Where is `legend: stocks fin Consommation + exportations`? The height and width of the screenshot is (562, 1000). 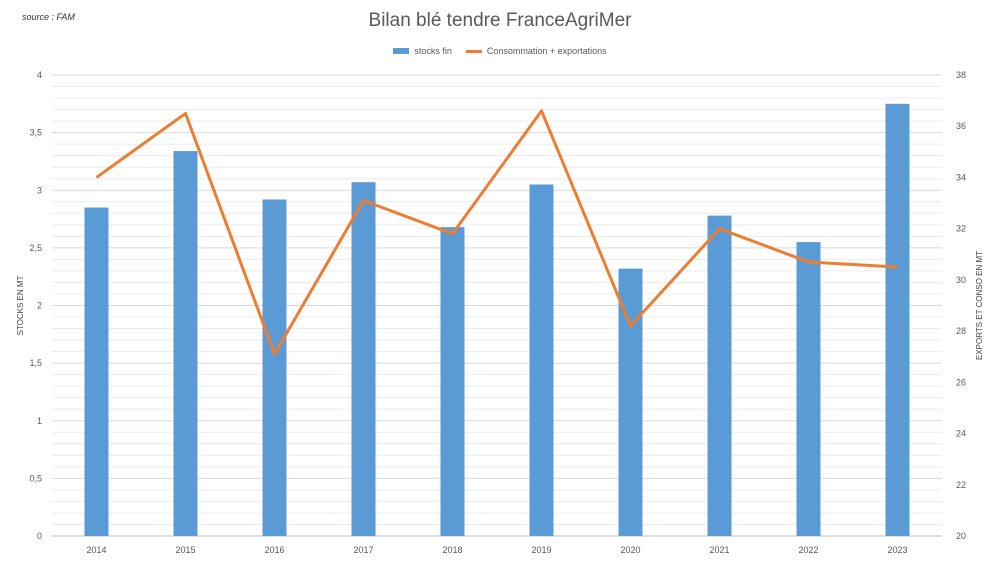 legend: stocks fin Consommation + exportations is located at coordinates (500, 51).